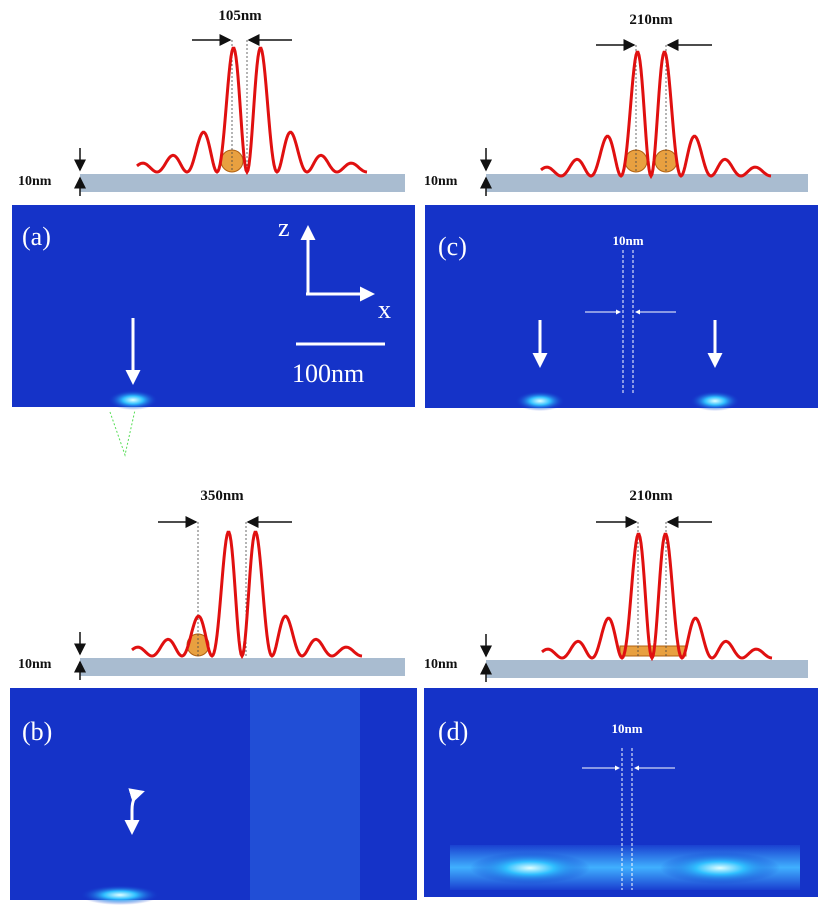  Describe the element at coordinates (36, 236) in the screenshot. I see `panel-label: (a)` at that location.